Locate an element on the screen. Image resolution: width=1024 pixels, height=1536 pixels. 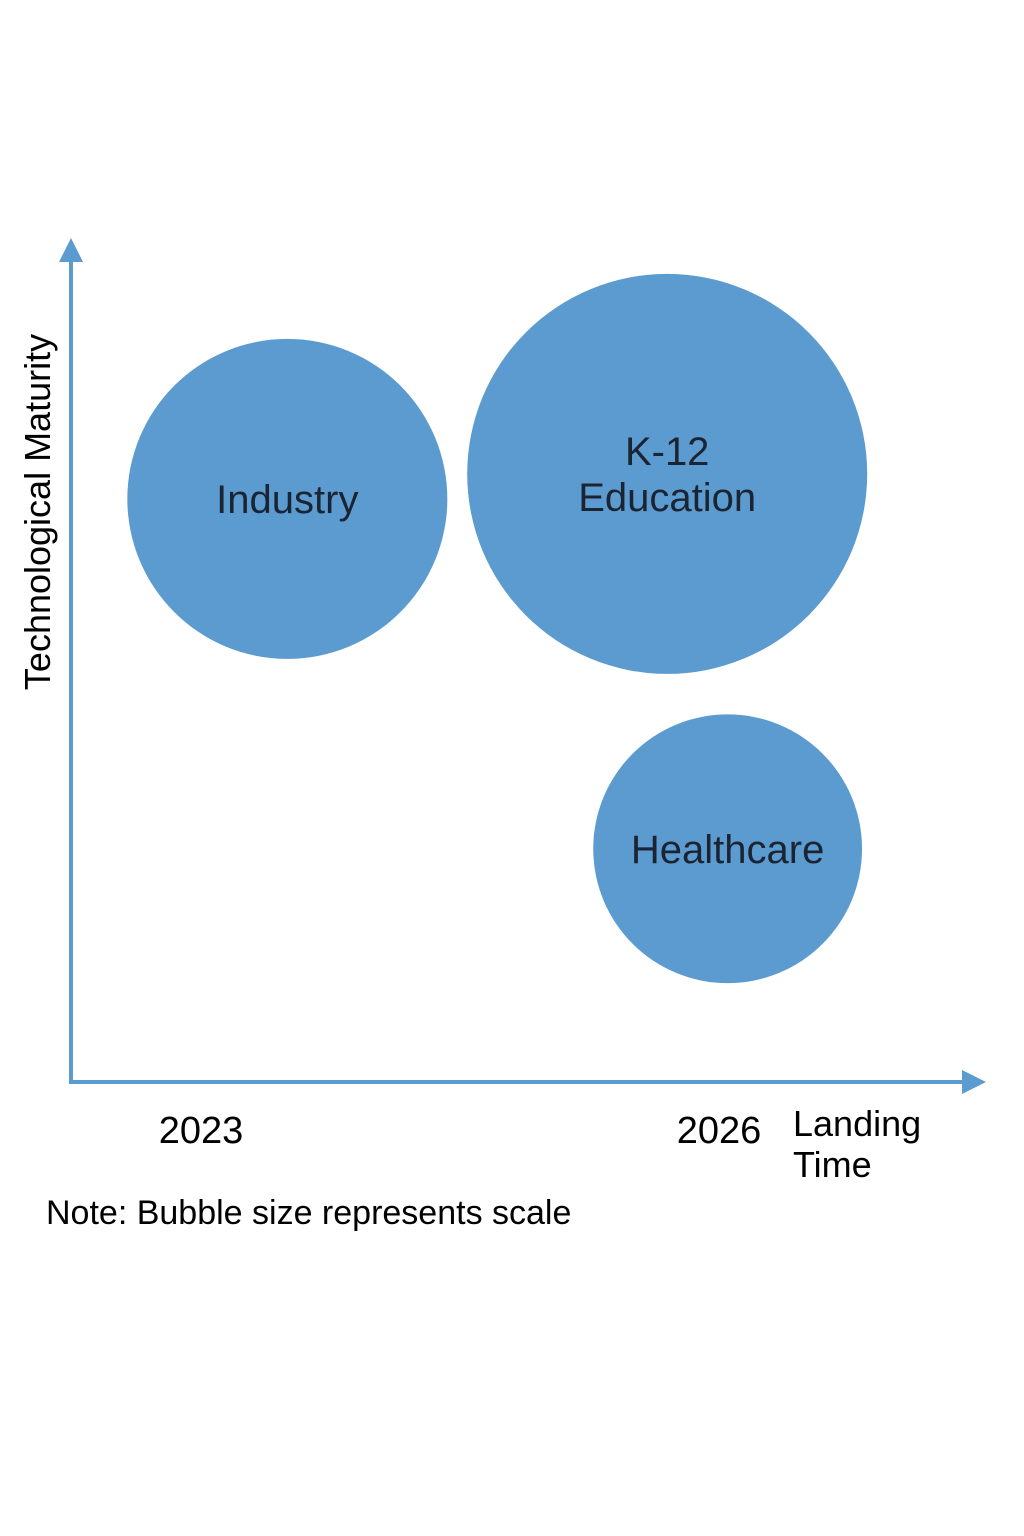
bubble-label-k-12-education: K-12 Education is located at coordinates (667, 475).